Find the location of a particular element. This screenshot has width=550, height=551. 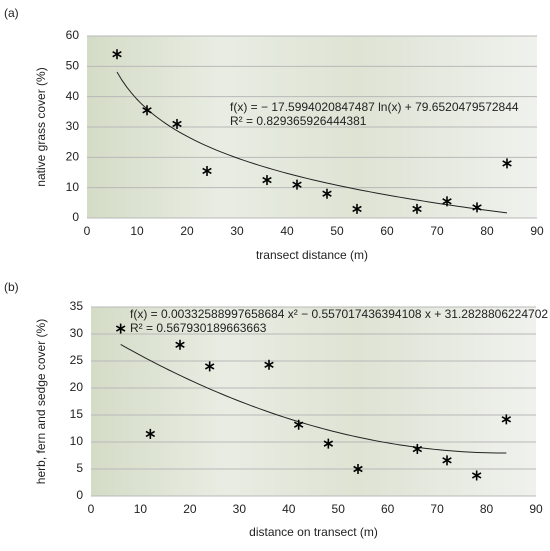

trend-r-squared: R² = 0.829365926444381 is located at coordinates (298, 121).